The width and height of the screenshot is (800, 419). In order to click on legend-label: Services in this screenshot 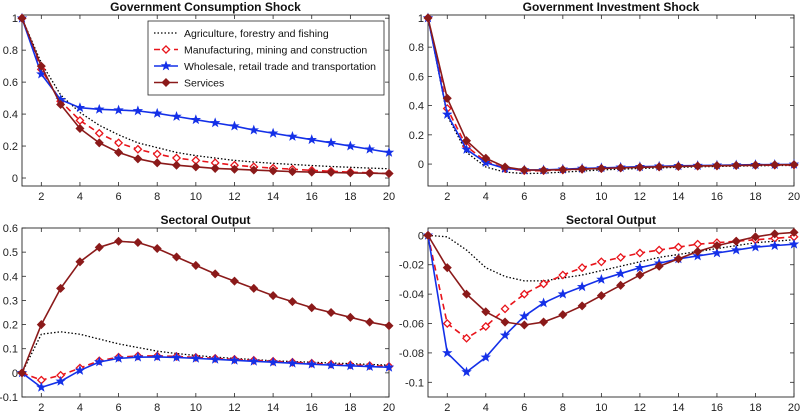, I will do `click(204, 83)`.